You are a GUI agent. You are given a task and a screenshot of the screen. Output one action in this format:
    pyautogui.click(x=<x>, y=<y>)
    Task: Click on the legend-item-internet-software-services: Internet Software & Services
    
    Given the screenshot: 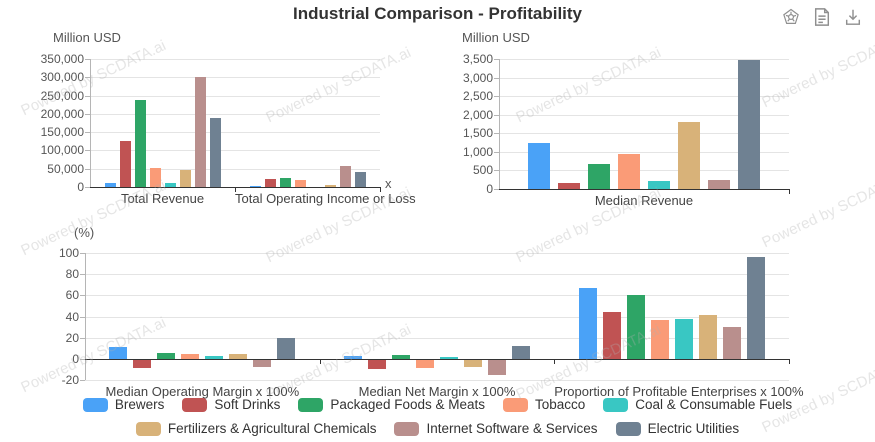 What is the action you would take?
    pyautogui.click(x=496, y=428)
    